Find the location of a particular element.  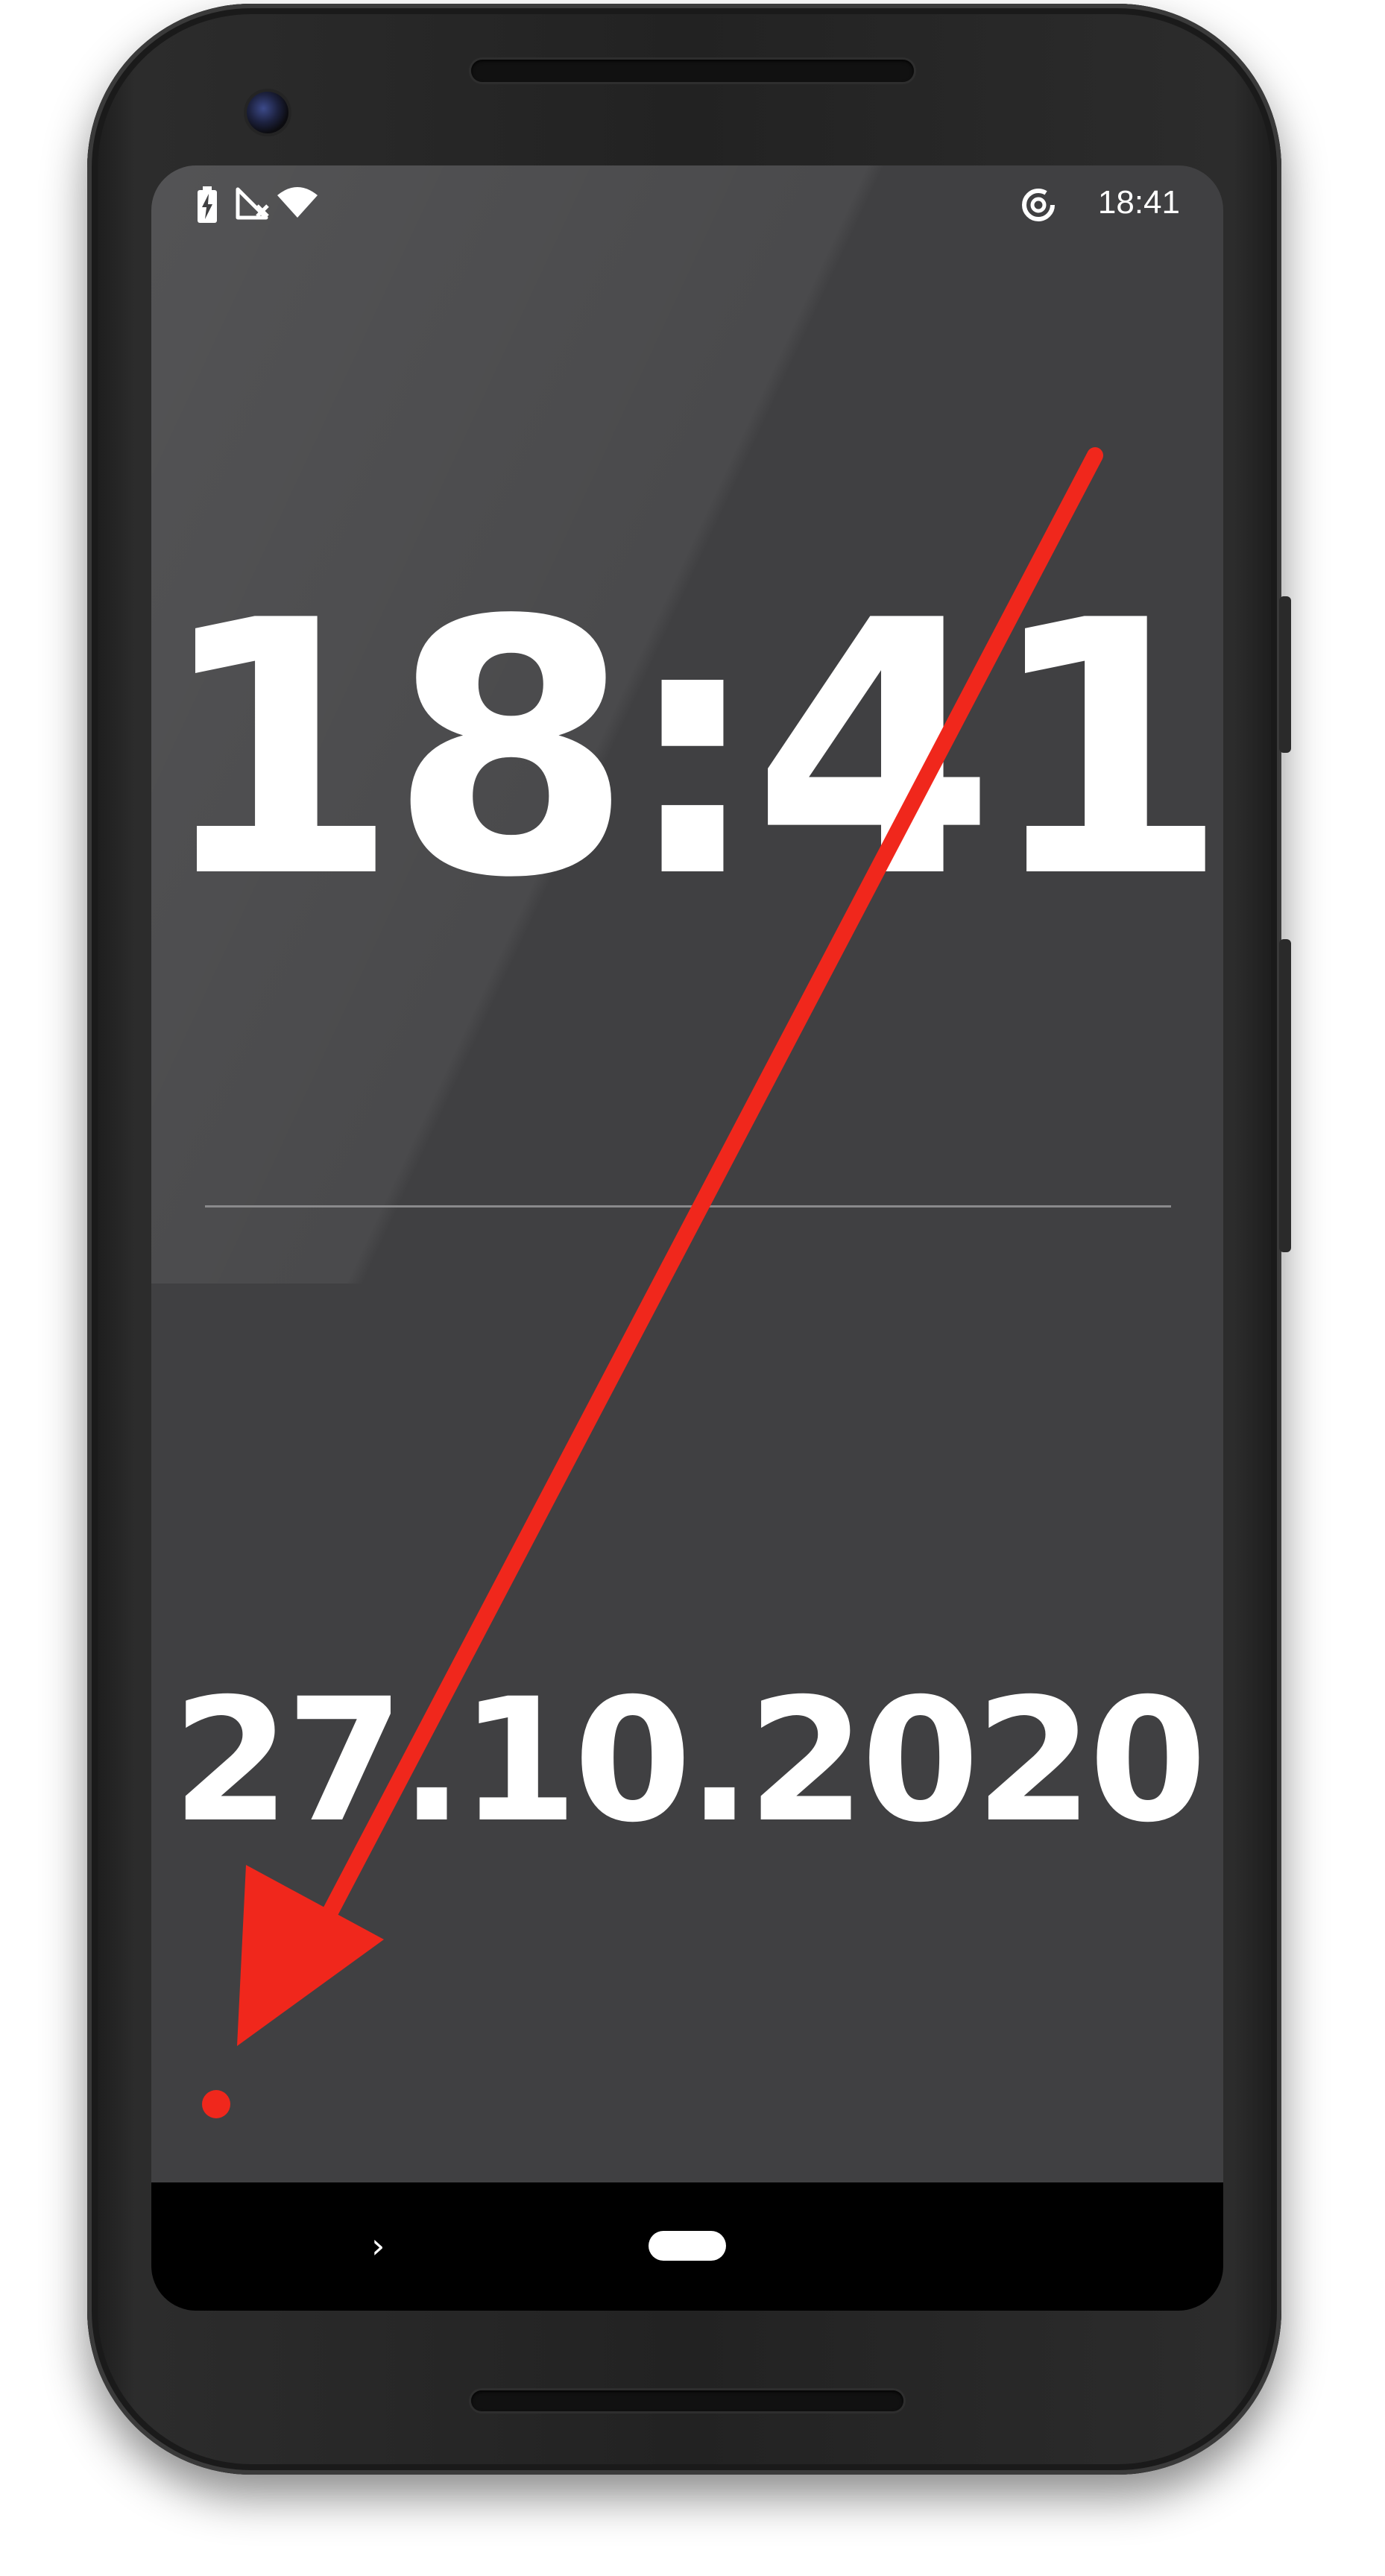

no-signal-icon is located at coordinates (252, 205).